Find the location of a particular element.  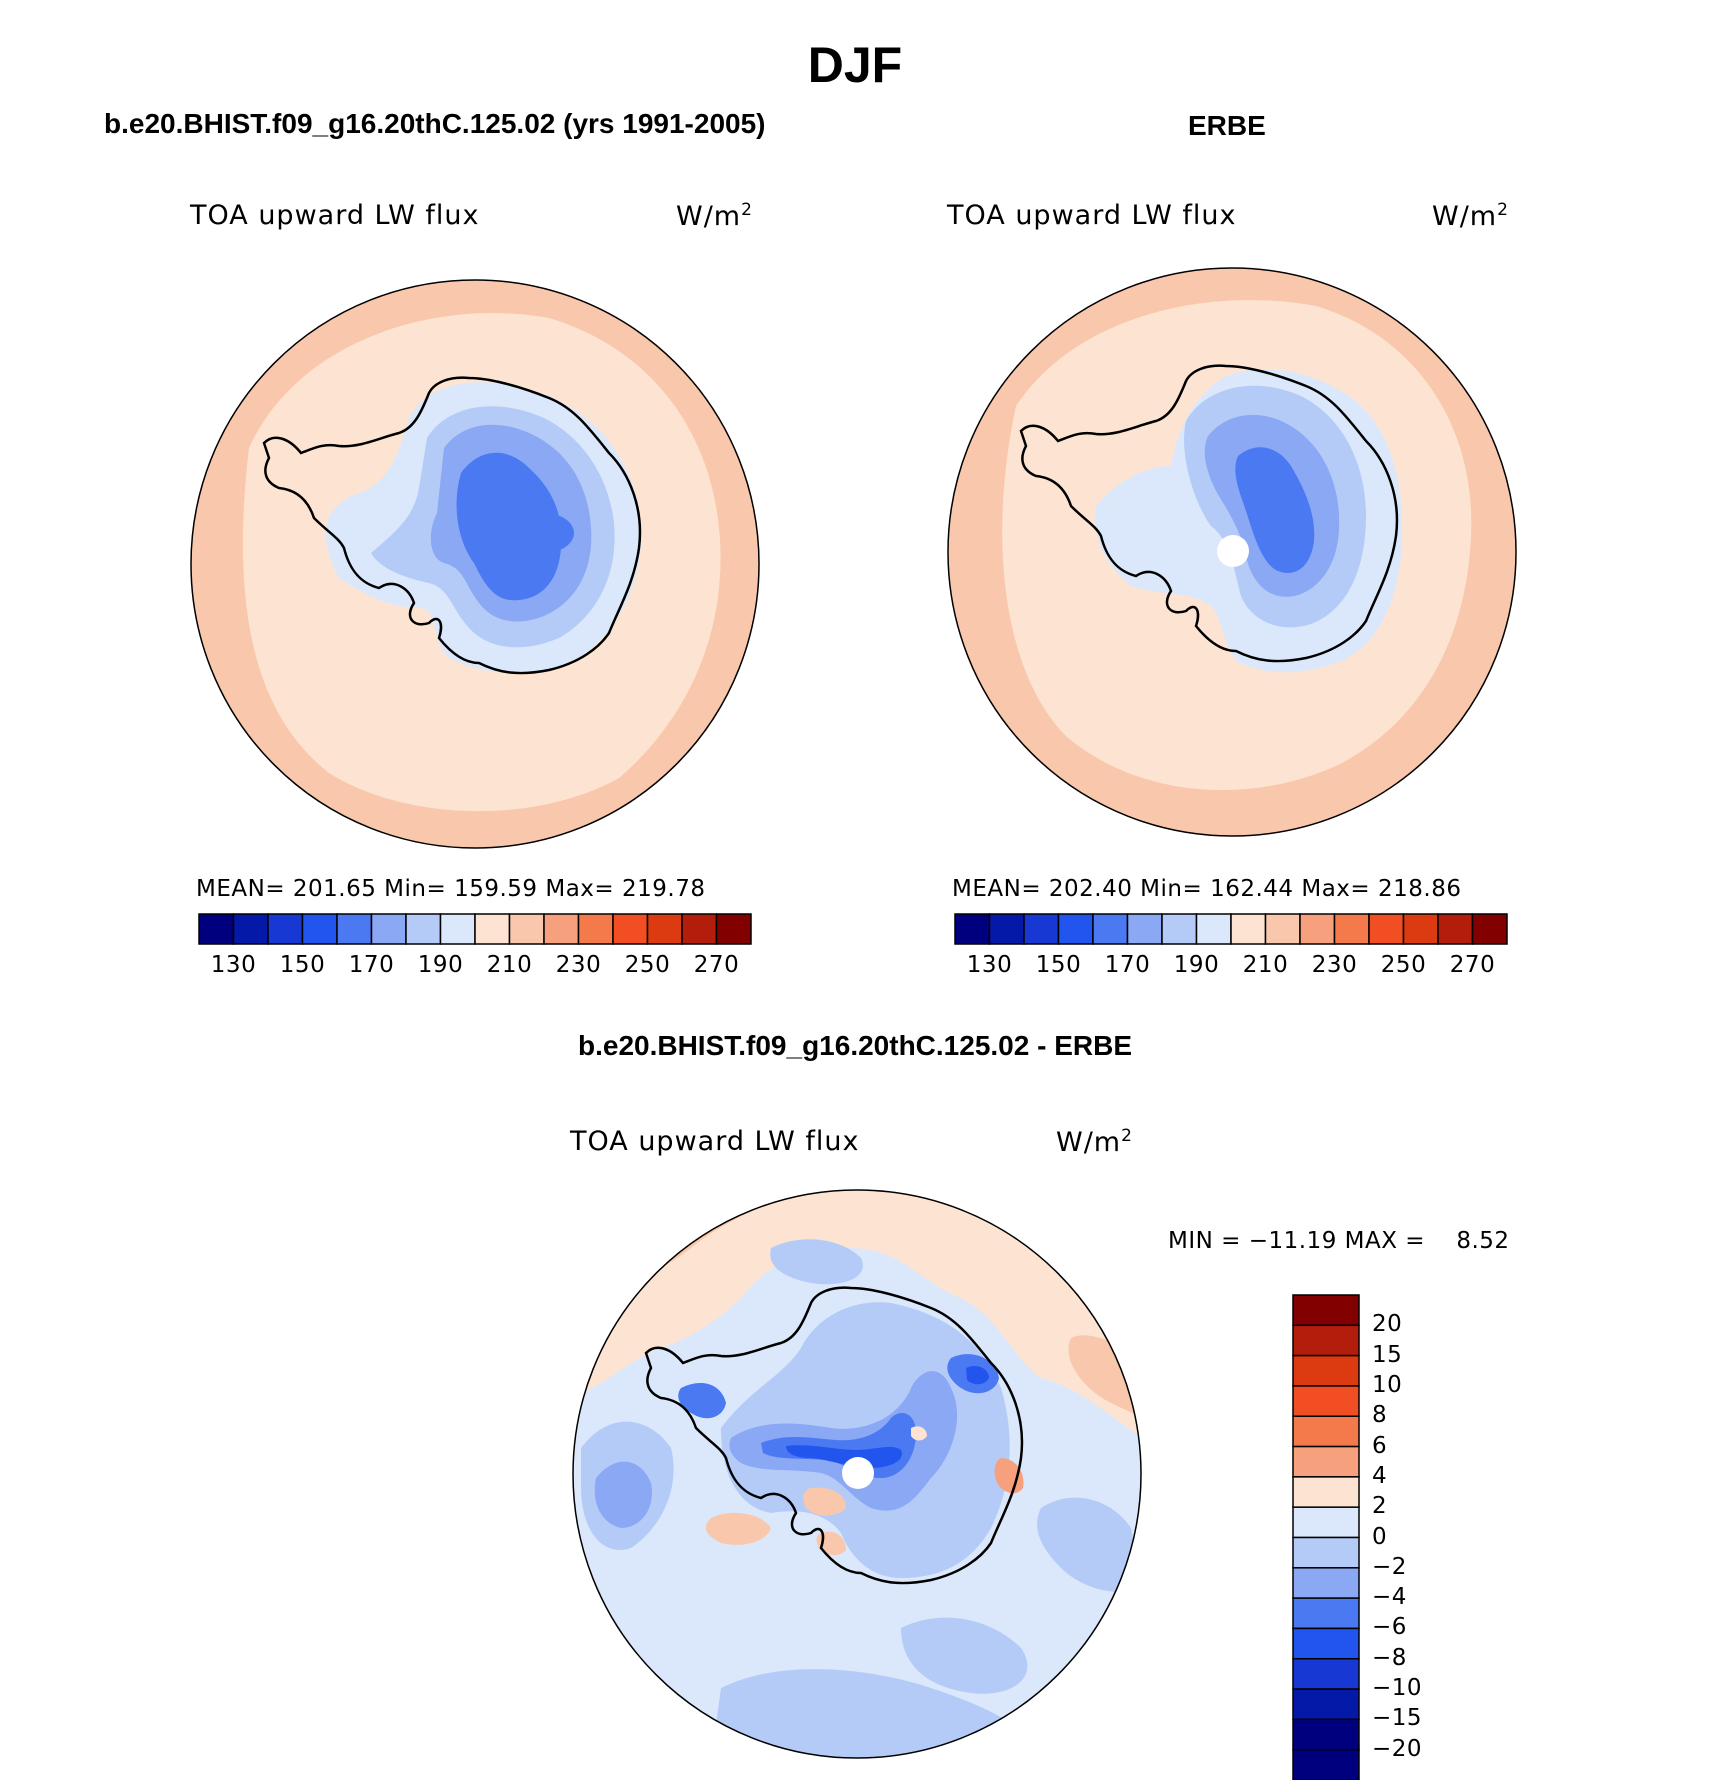

colorbar-tick-label: −8 is located at coordinates (1389, 1657).